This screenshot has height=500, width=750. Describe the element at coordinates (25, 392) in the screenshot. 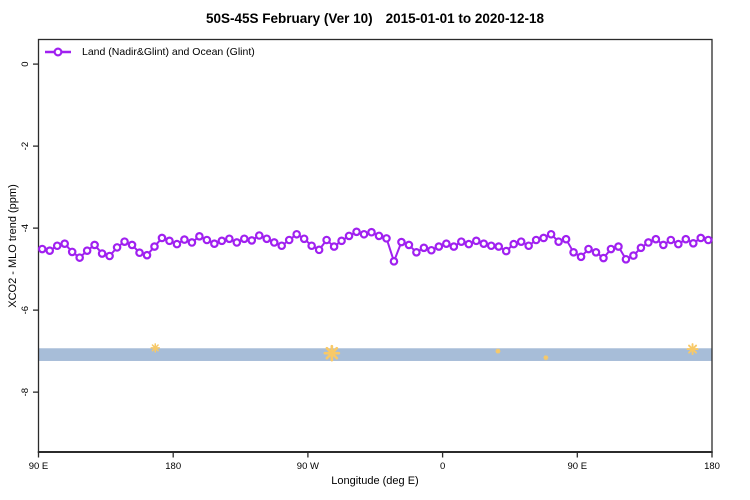

I see `y-tick-label: -8` at that location.